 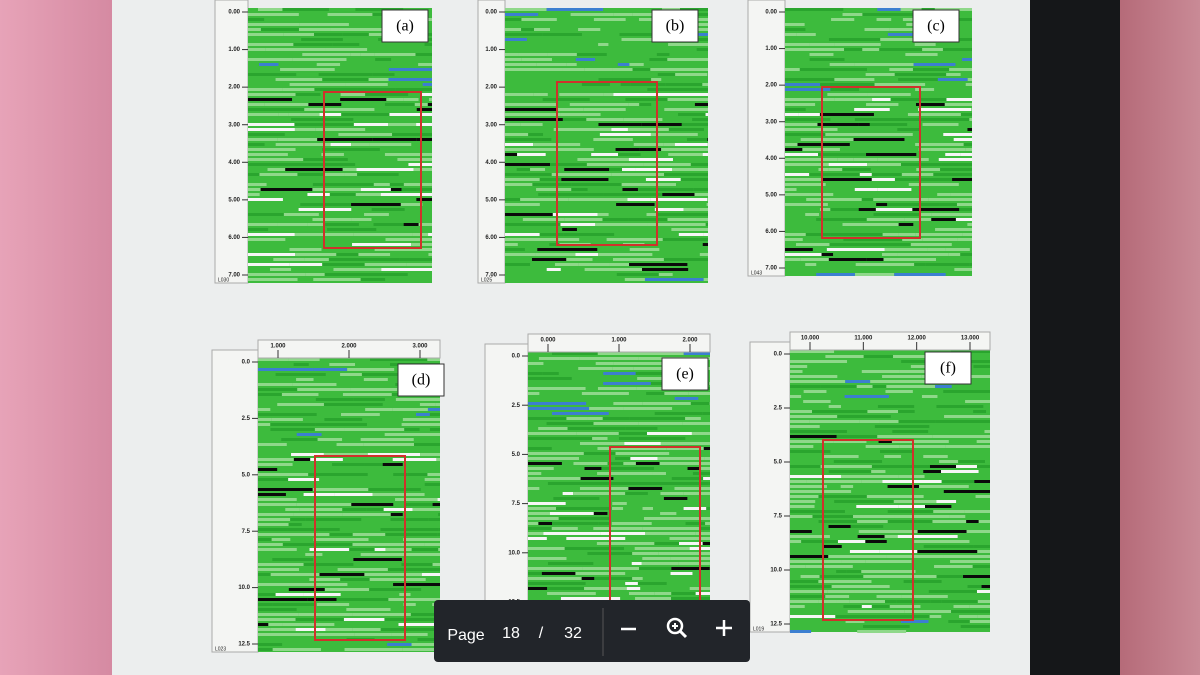 I want to click on zoom-button, so click(x=677, y=628).